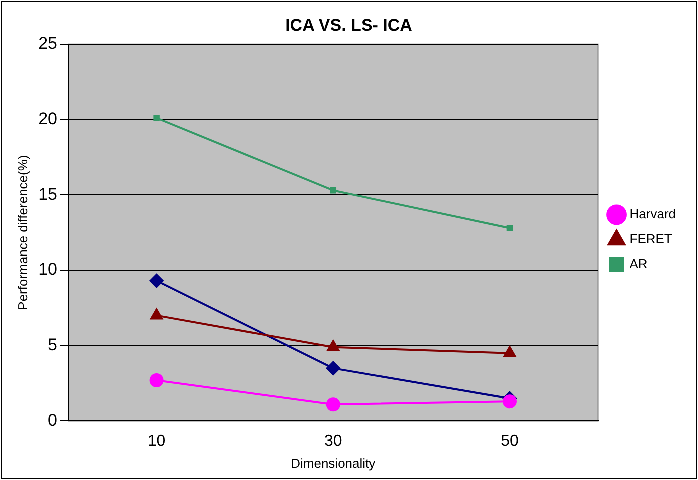 The image size is (698, 480). What do you see at coordinates (48, 118) in the screenshot?
I see `y-tick-label: 20` at bounding box center [48, 118].